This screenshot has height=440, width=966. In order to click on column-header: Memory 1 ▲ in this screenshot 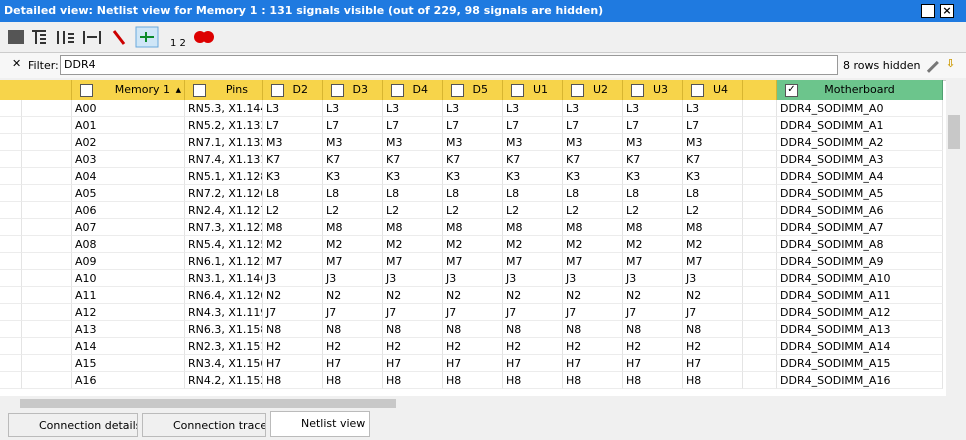, I will do `click(128, 90)`.